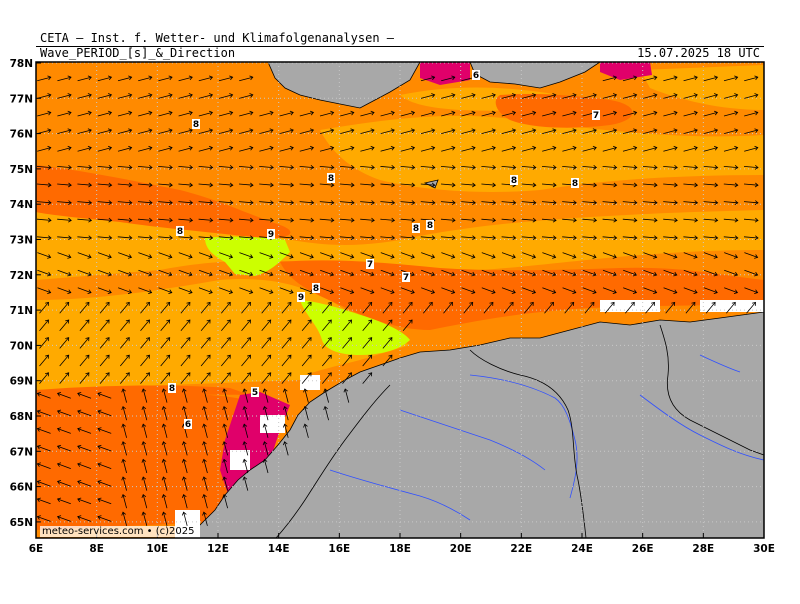 Image resolution: width=800 pixels, height=604 pixels. Describe the element at coordinates (21, 276) in the screenshot. I see `lat-tick-label: 72N` at that location.